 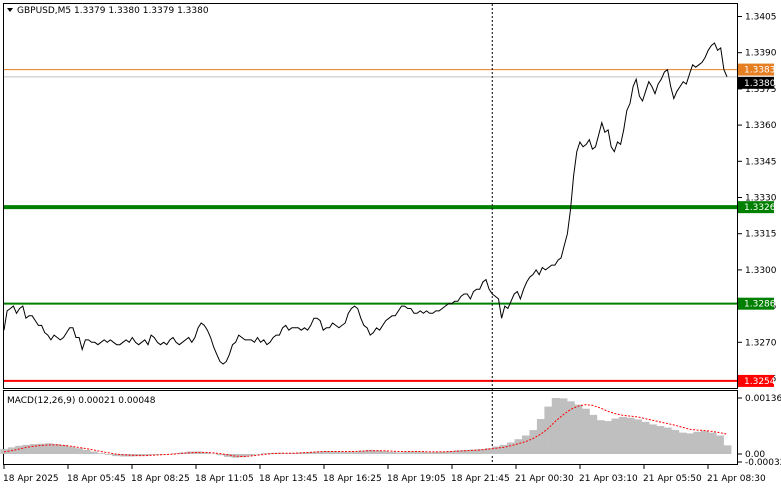 What do you see at coordinates (736, 479) in the screenshot?
I see `time-tick-label: 21 Apr 08:30` at bounding box center [736, 479].